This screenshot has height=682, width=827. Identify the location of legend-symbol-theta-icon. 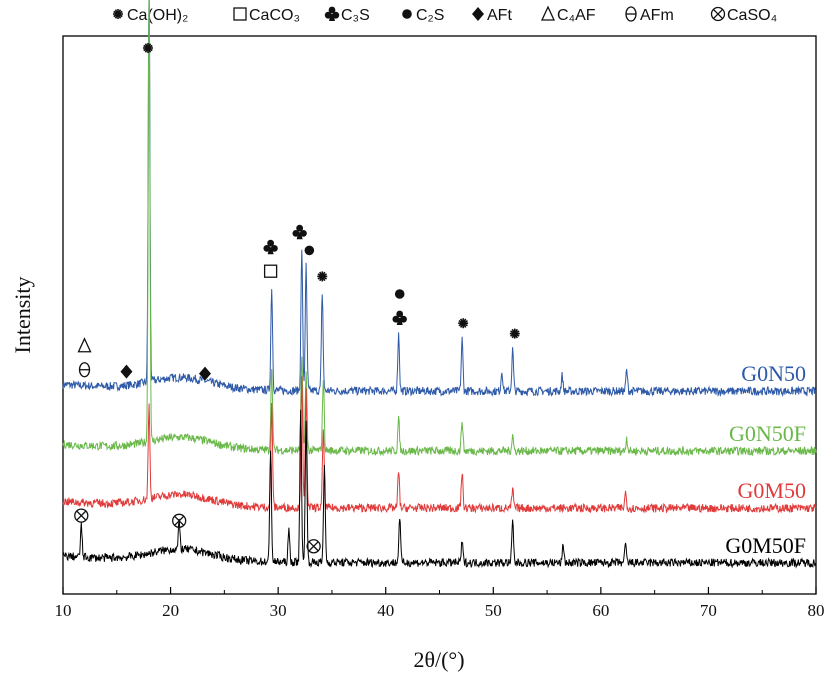
(631, 14).